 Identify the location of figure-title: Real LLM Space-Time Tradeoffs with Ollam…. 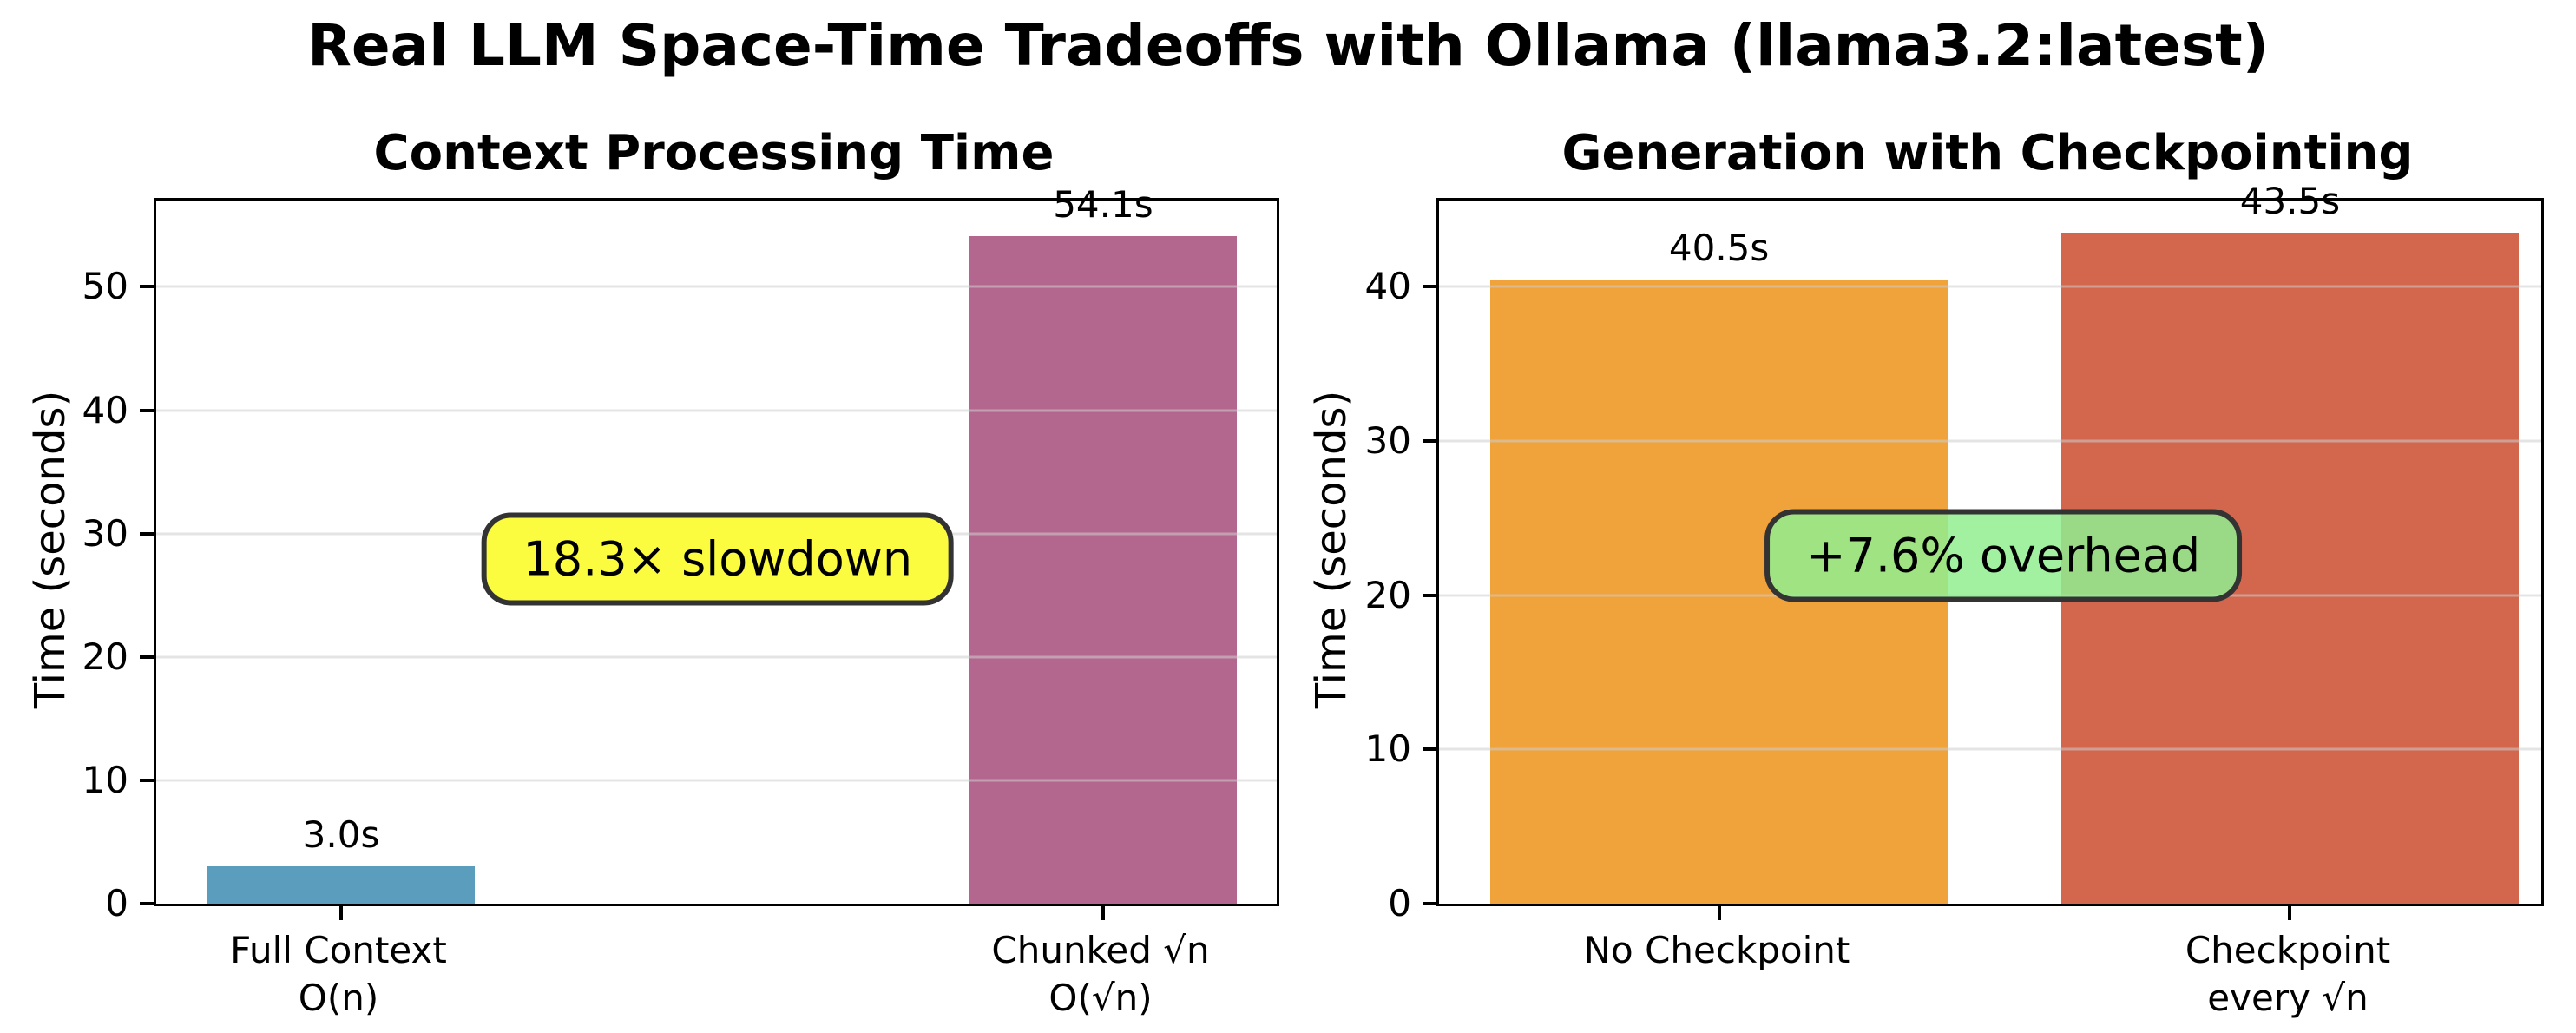
(1288, 45).